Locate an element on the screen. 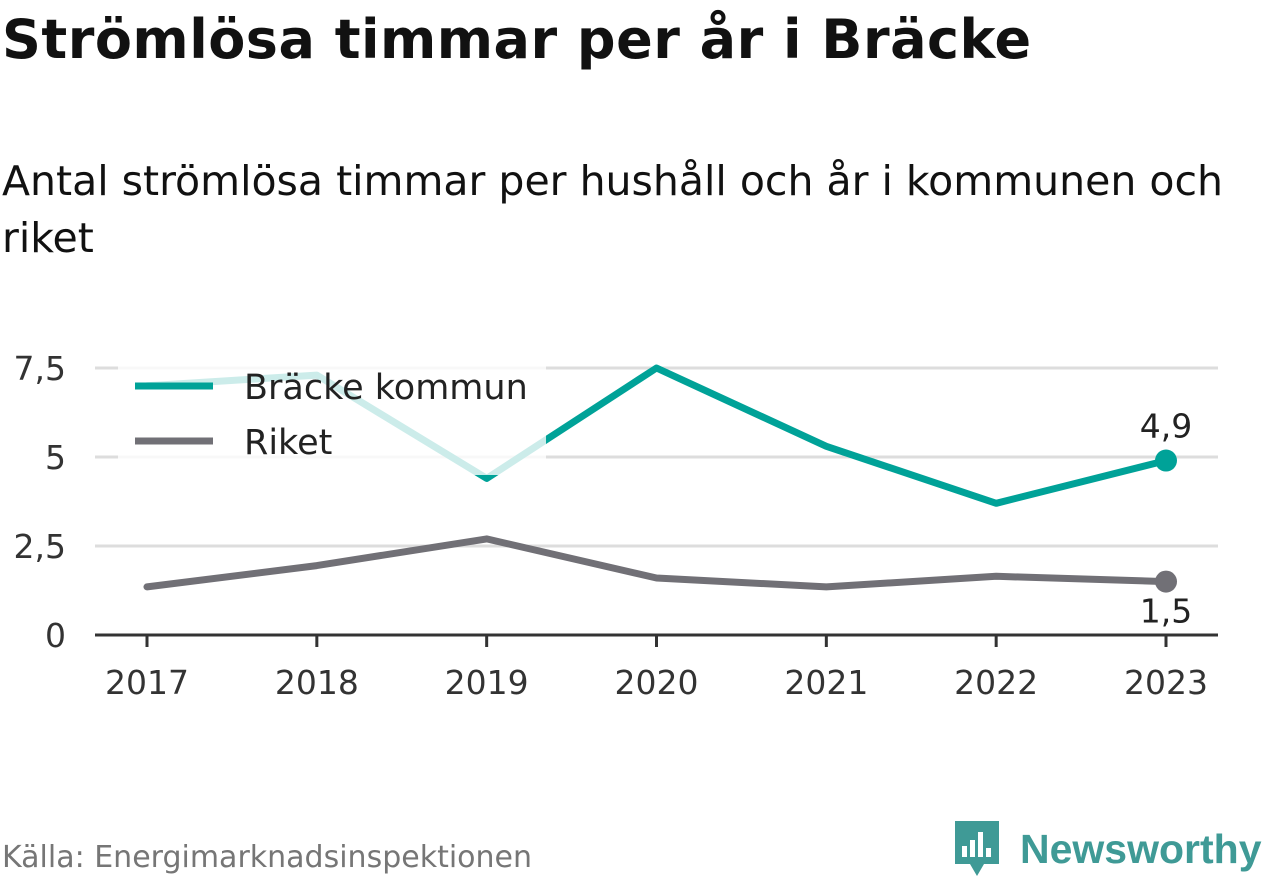 The image size is (1262, 880). bar-chart-pin-icon is located at coordinates (977, 848).